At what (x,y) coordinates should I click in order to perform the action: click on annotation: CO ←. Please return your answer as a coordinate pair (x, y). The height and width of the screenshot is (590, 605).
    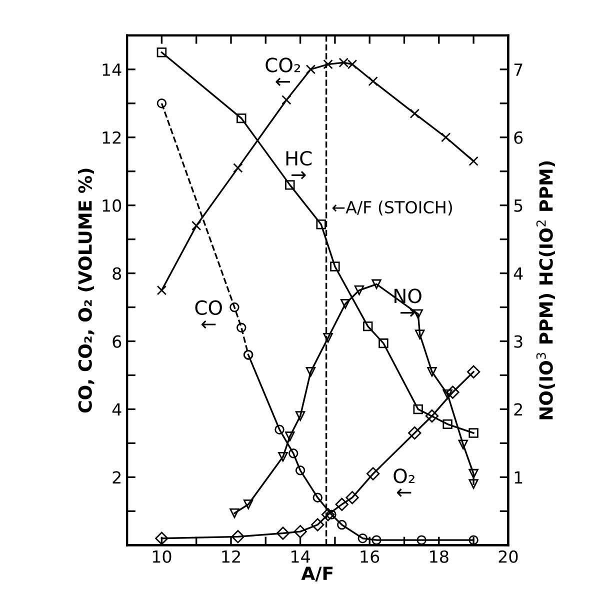
    Looking at the image, I should click on (208, 314).